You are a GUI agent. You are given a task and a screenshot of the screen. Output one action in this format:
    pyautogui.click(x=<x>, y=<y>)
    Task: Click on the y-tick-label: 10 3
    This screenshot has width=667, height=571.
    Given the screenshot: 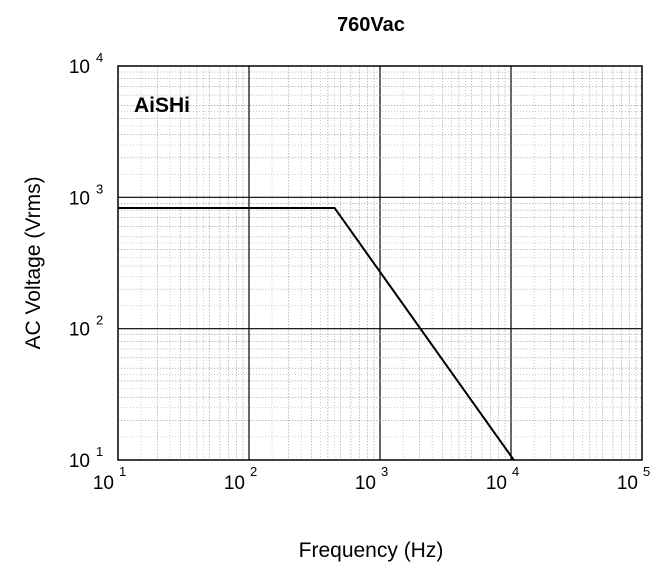 What is the action you would take?
    pyautogui.click(x=86, y=195)
    